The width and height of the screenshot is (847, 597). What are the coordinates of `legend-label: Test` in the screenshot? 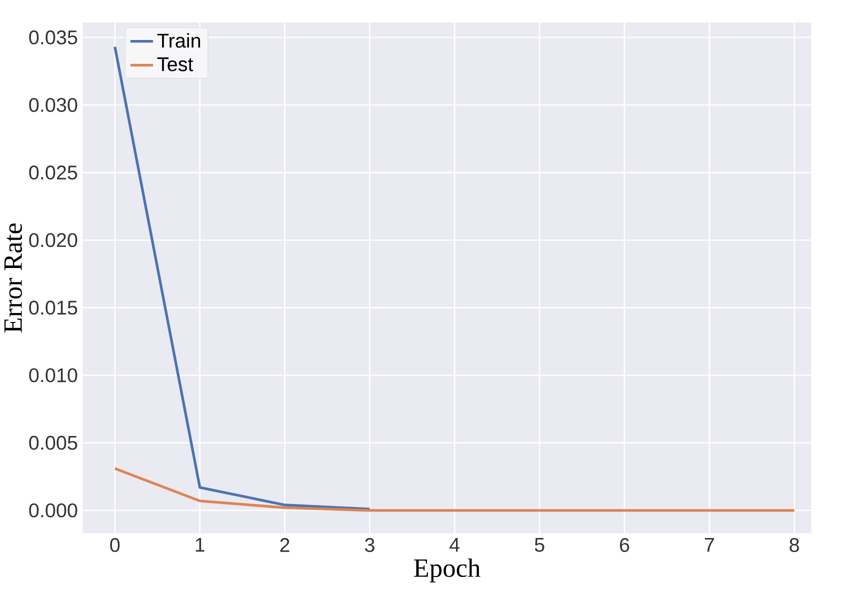 It's located at (175, 64).